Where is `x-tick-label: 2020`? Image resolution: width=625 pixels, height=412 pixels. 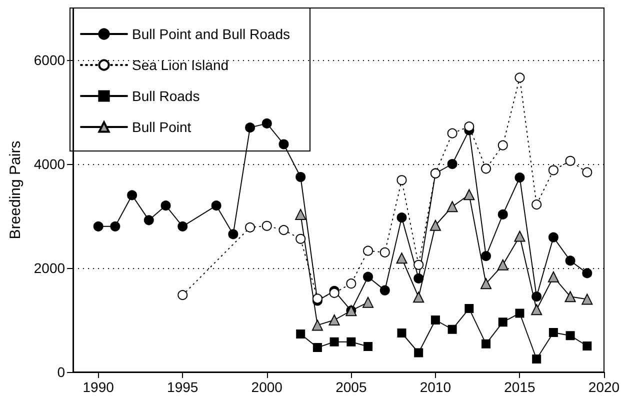 x-tick-label: 2020 is located at coordinates (604, 387).